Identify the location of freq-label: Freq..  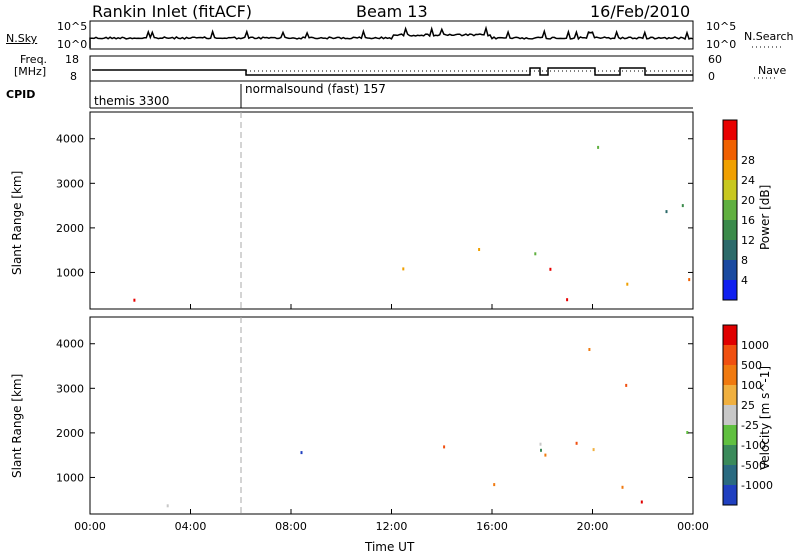
(34, 59).